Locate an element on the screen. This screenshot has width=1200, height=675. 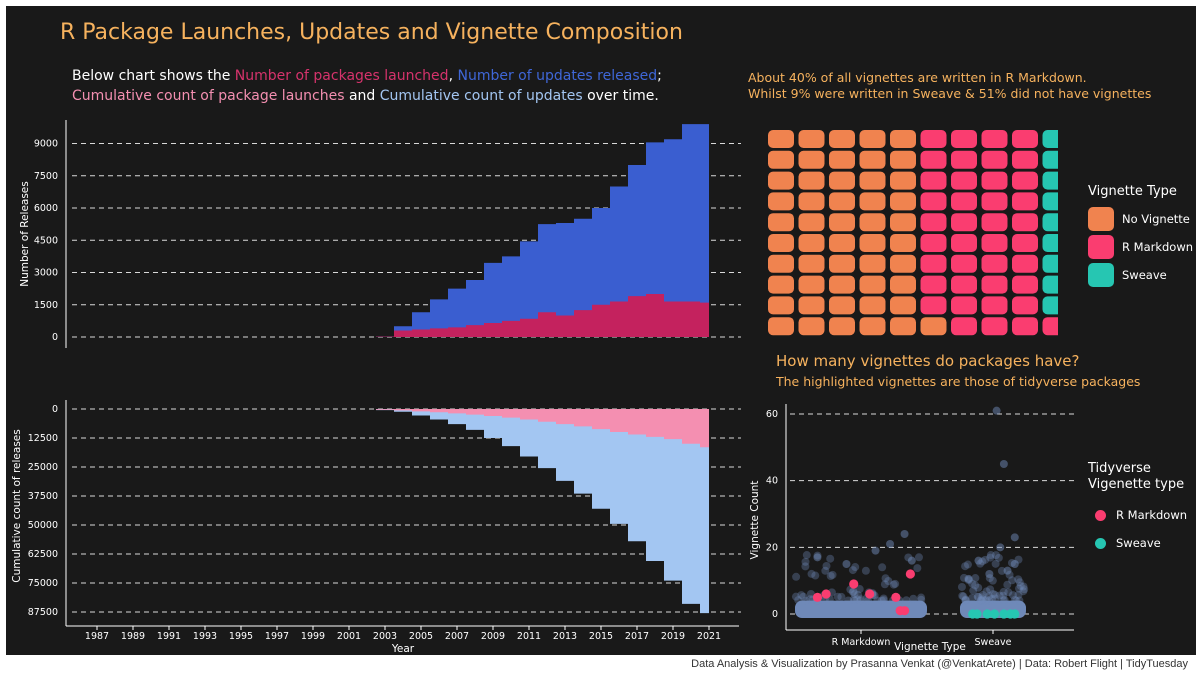
intro-segment: Cumulative count of package launches is located at coordinates (208, 96).